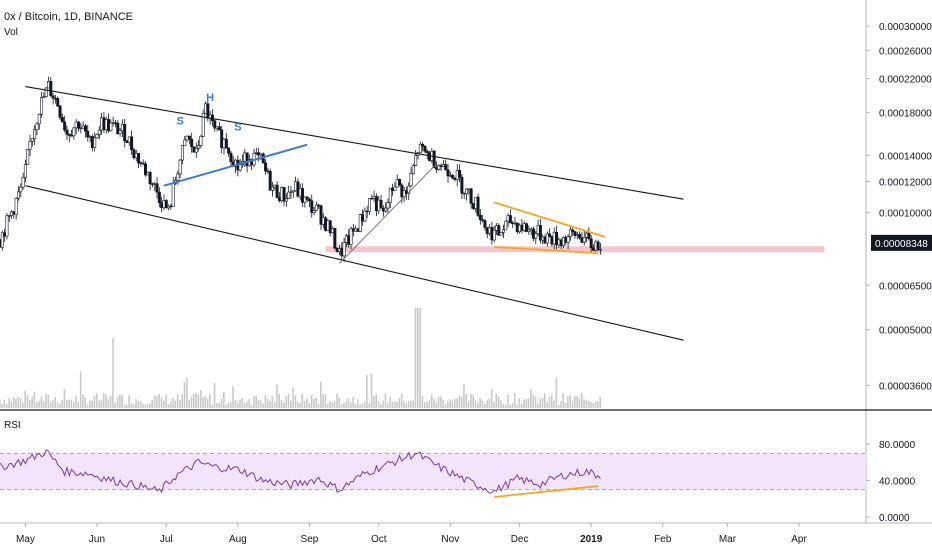 Image resolution: width=932 pixels, height=550 pixels. I want to click on time-tick-label: Jun, so click(97, 539).